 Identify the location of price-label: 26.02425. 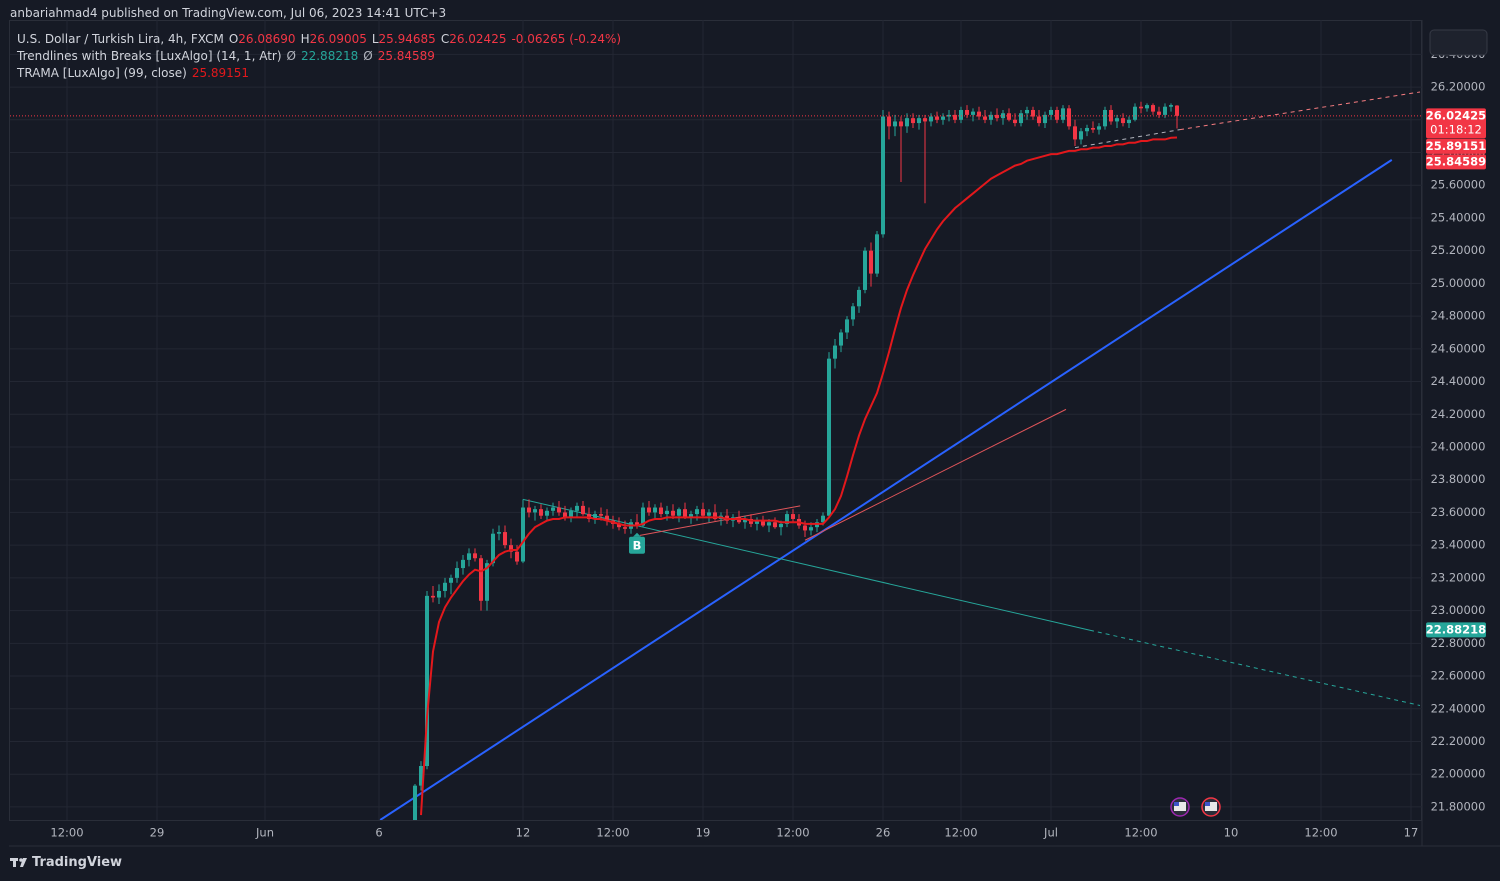
(1456, 115).